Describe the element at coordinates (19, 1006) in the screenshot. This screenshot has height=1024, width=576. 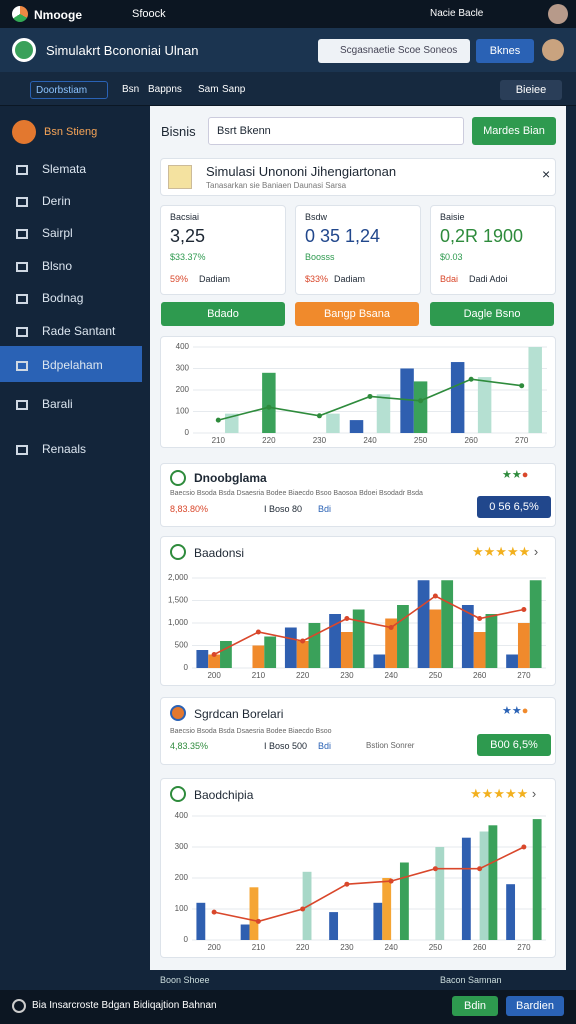
I see `bottom-icon` at that location.